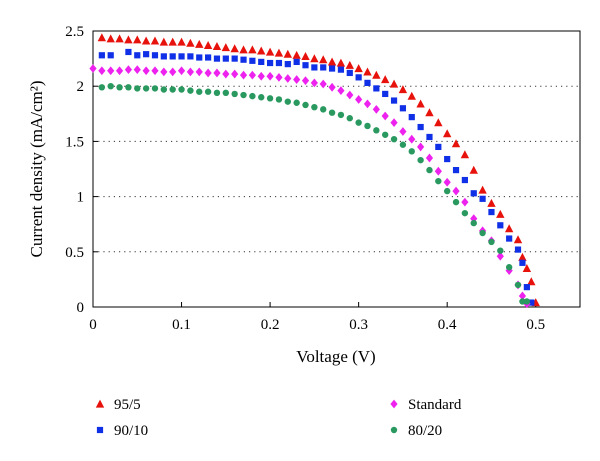  Describe the element at coordinates (447, 325) in the screenshot. I see `x-tick-label: 0.4` at that location.